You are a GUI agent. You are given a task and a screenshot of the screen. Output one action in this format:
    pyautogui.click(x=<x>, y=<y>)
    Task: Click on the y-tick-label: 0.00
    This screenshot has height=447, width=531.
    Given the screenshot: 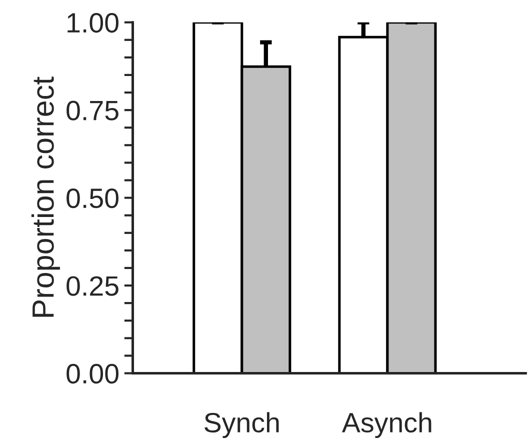 What is the action you would take?
    pyautogui.click(x=92, y=374)
    